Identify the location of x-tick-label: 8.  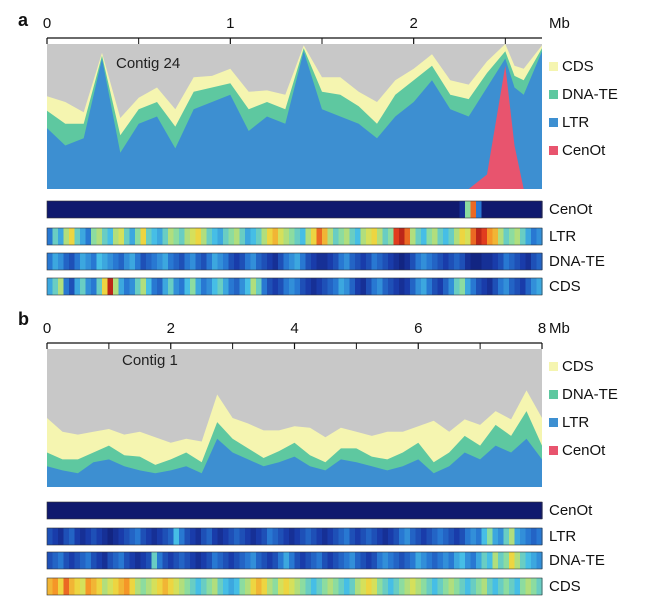
(542, 328).